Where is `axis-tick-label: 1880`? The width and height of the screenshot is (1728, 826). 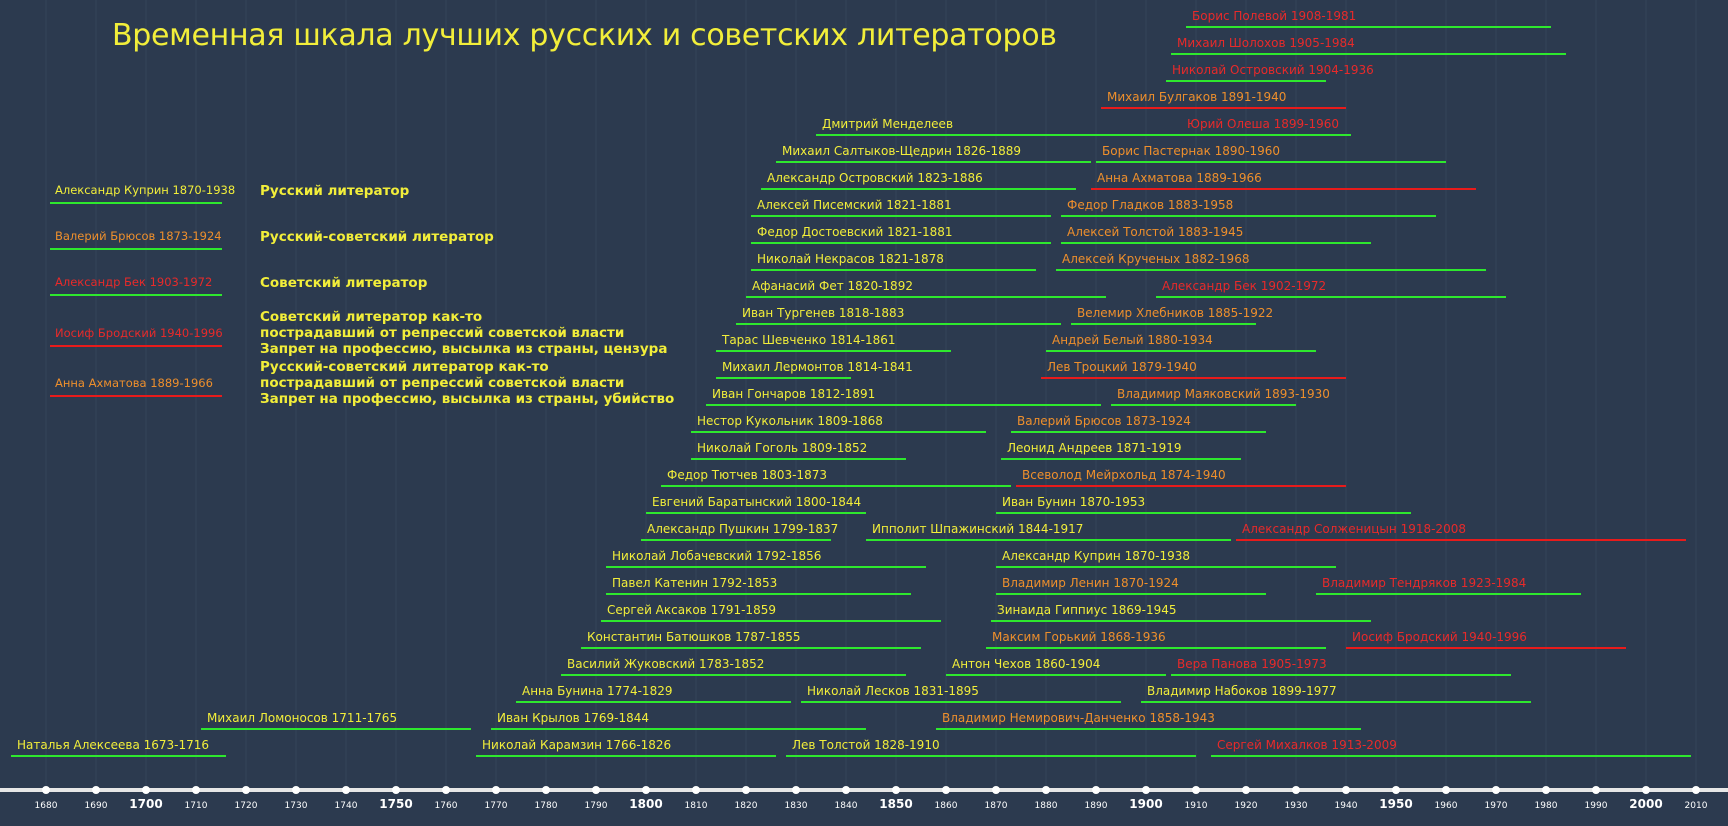 axis-tick-label: 1880 is located at coordinates (1046, 806).